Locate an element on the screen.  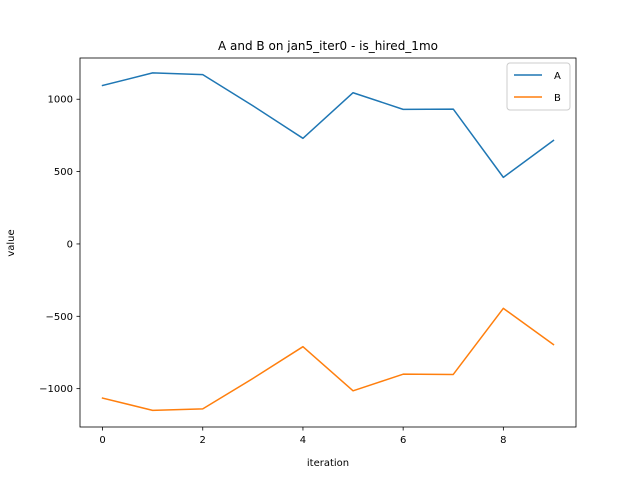
y-tick-label: 1000 is located at coordinates (60, 100).